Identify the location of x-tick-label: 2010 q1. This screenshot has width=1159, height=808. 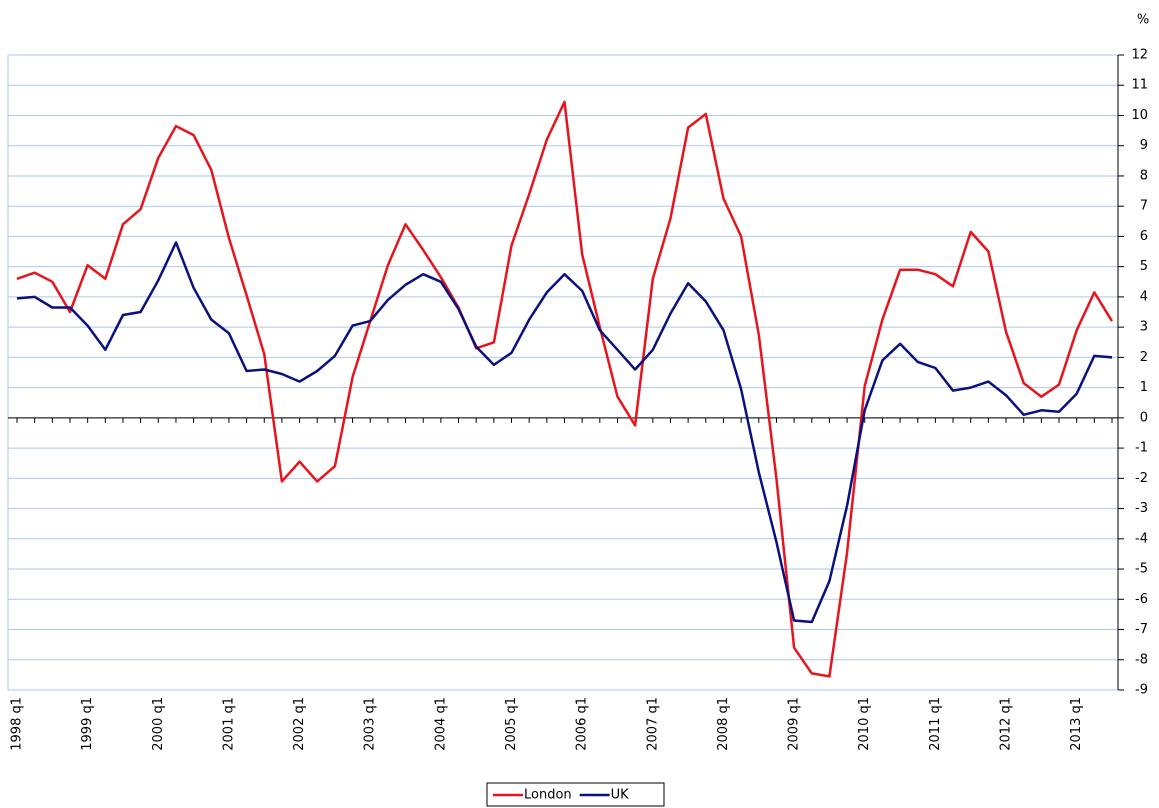
(864, 724).